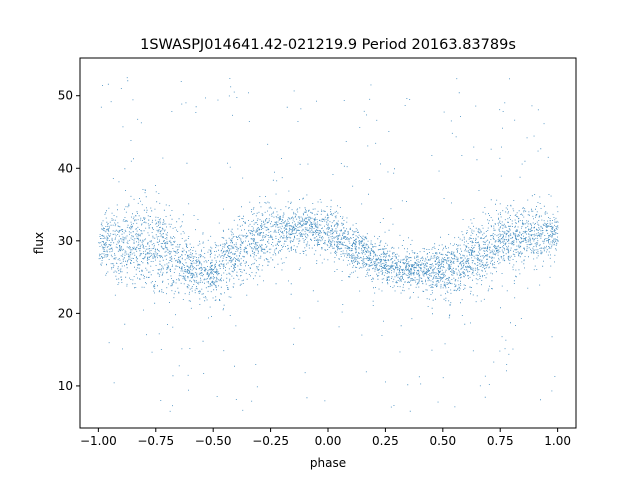 This screenshot has width=640, height=480. Describe the element at coordinates (39, 243) in the screenshot. I see `y-axis-label: flux` at that location.